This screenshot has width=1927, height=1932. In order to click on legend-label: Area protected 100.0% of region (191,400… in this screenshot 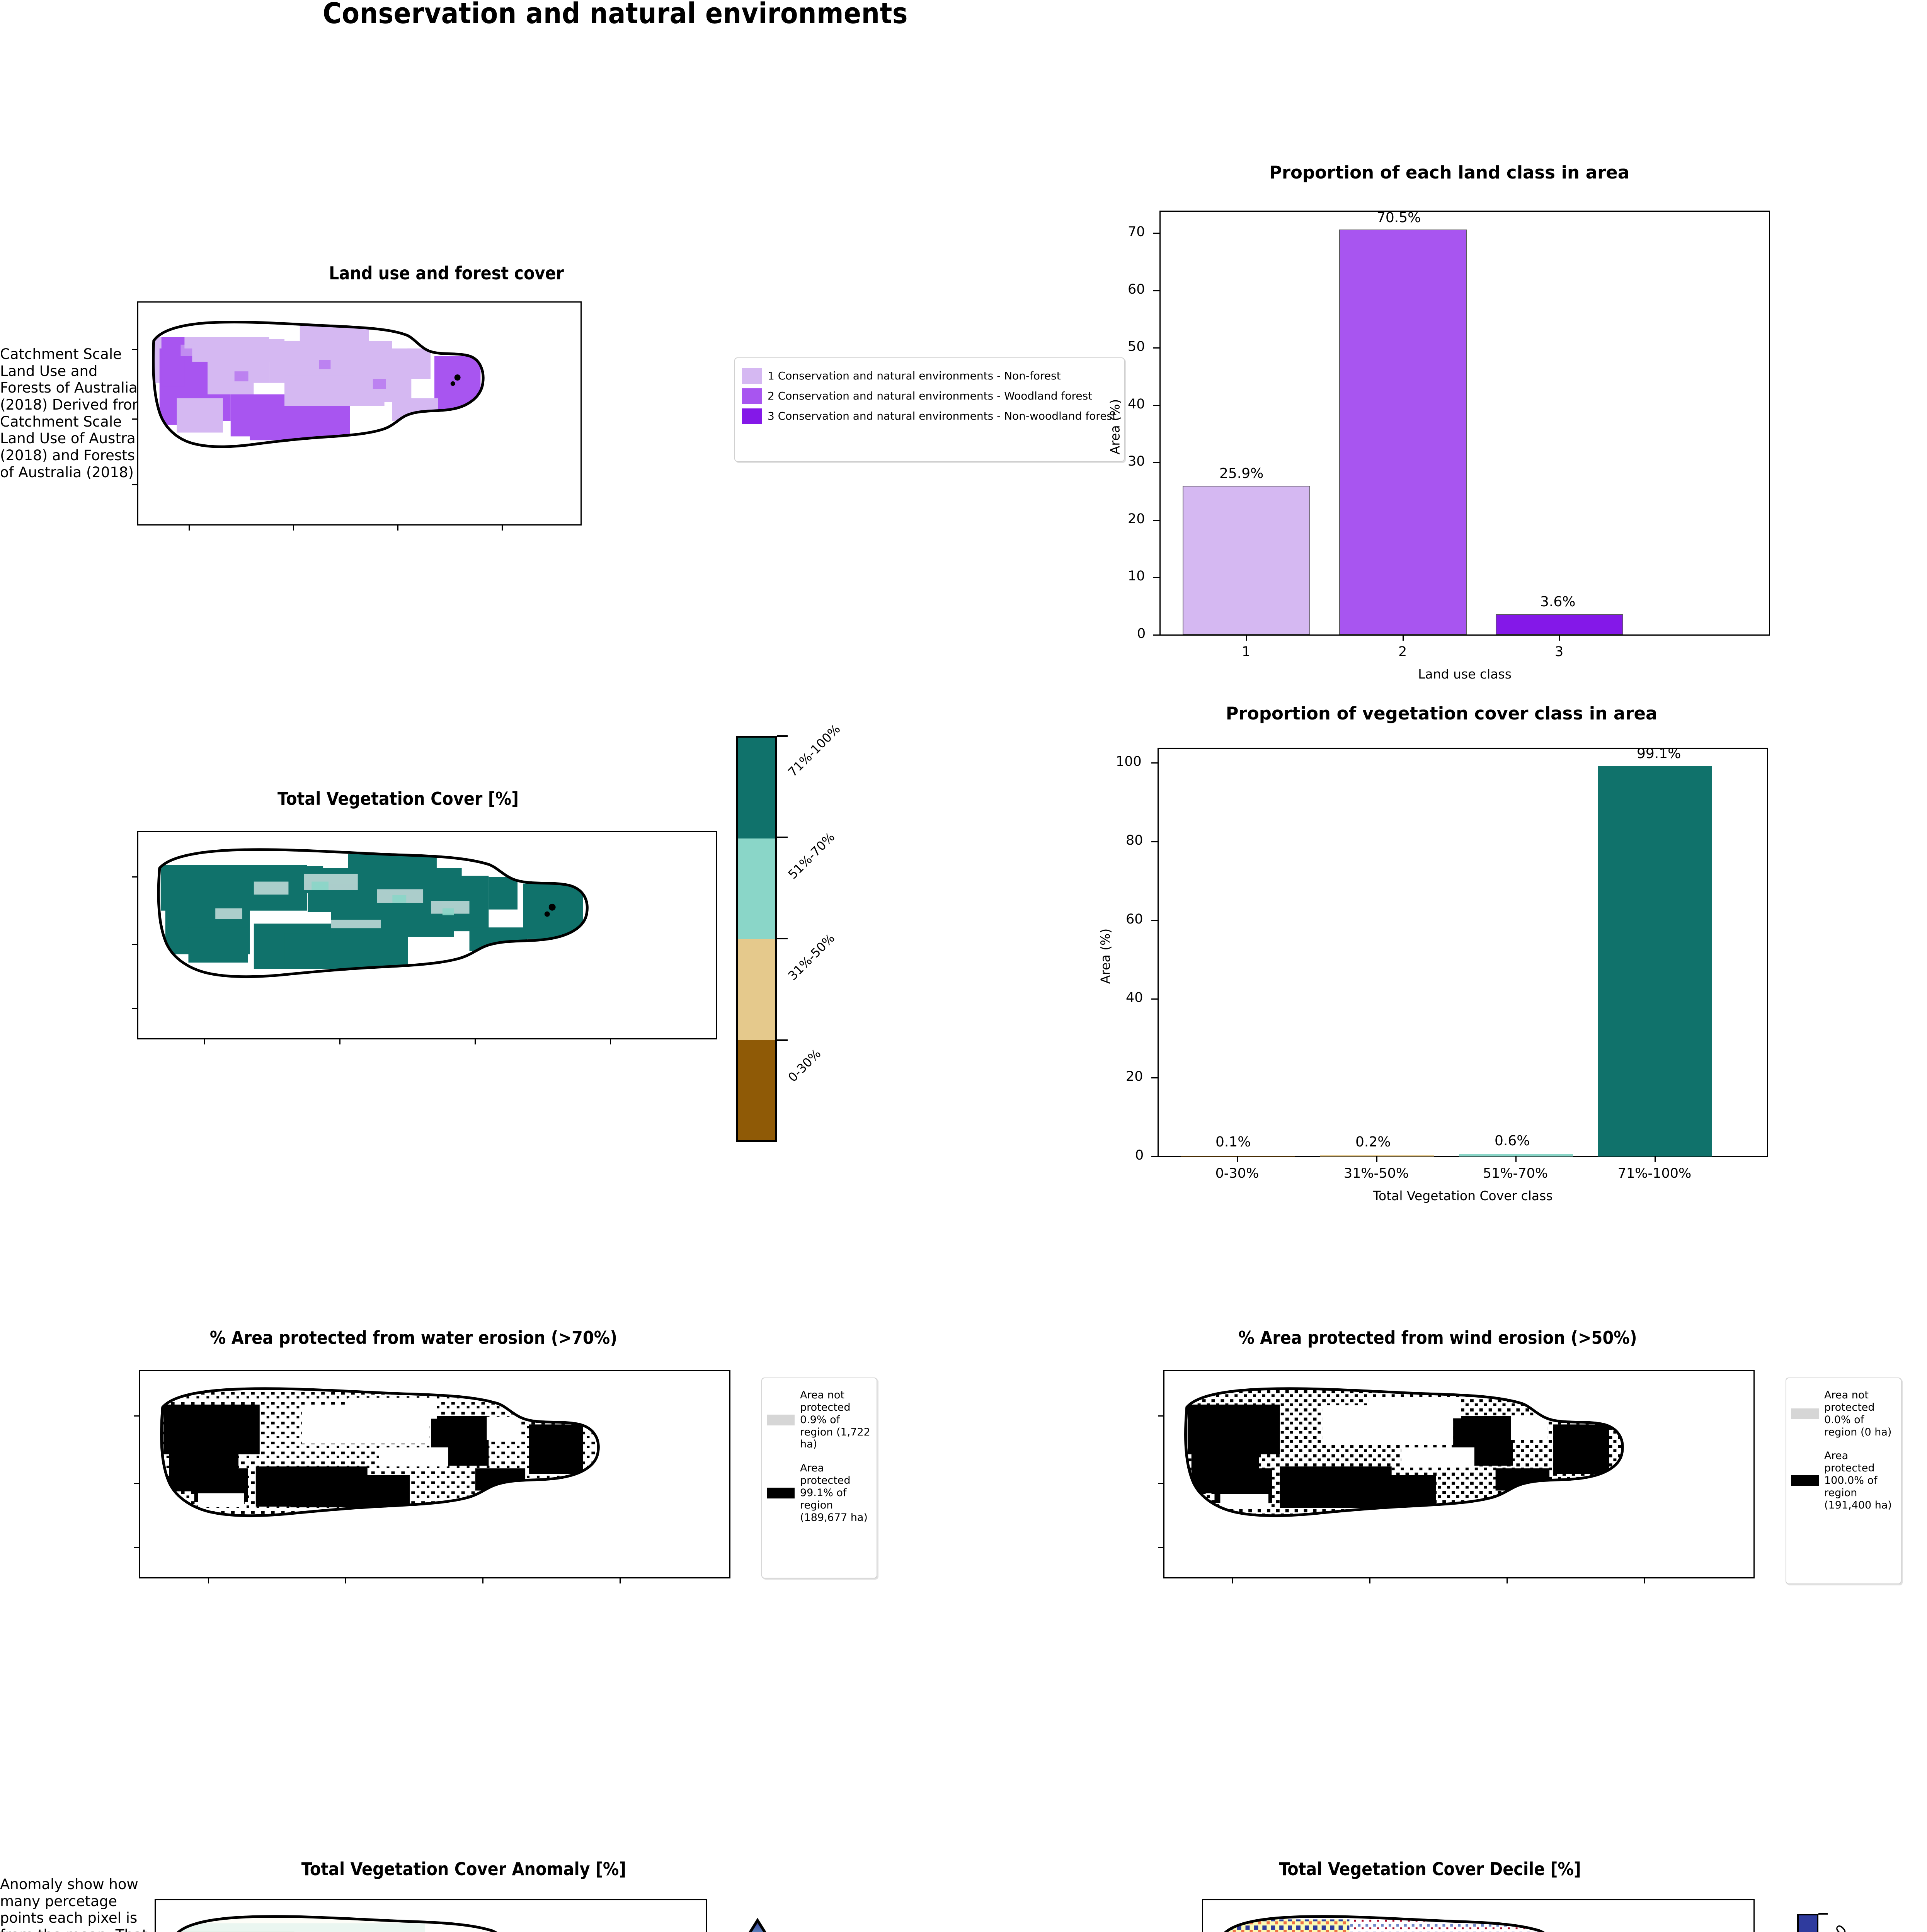, I will do `click(1858, 1481)`.